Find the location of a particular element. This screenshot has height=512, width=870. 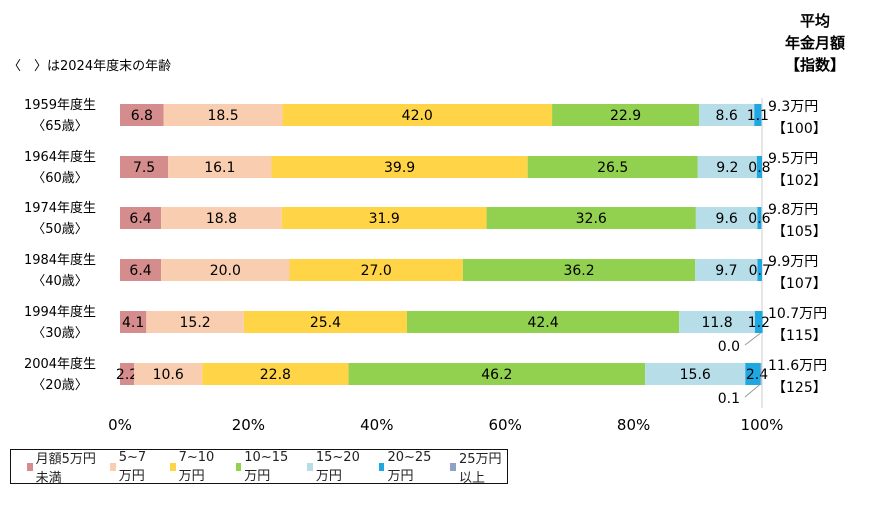

data-label: 22.8 is located at coordinates (275, 375).